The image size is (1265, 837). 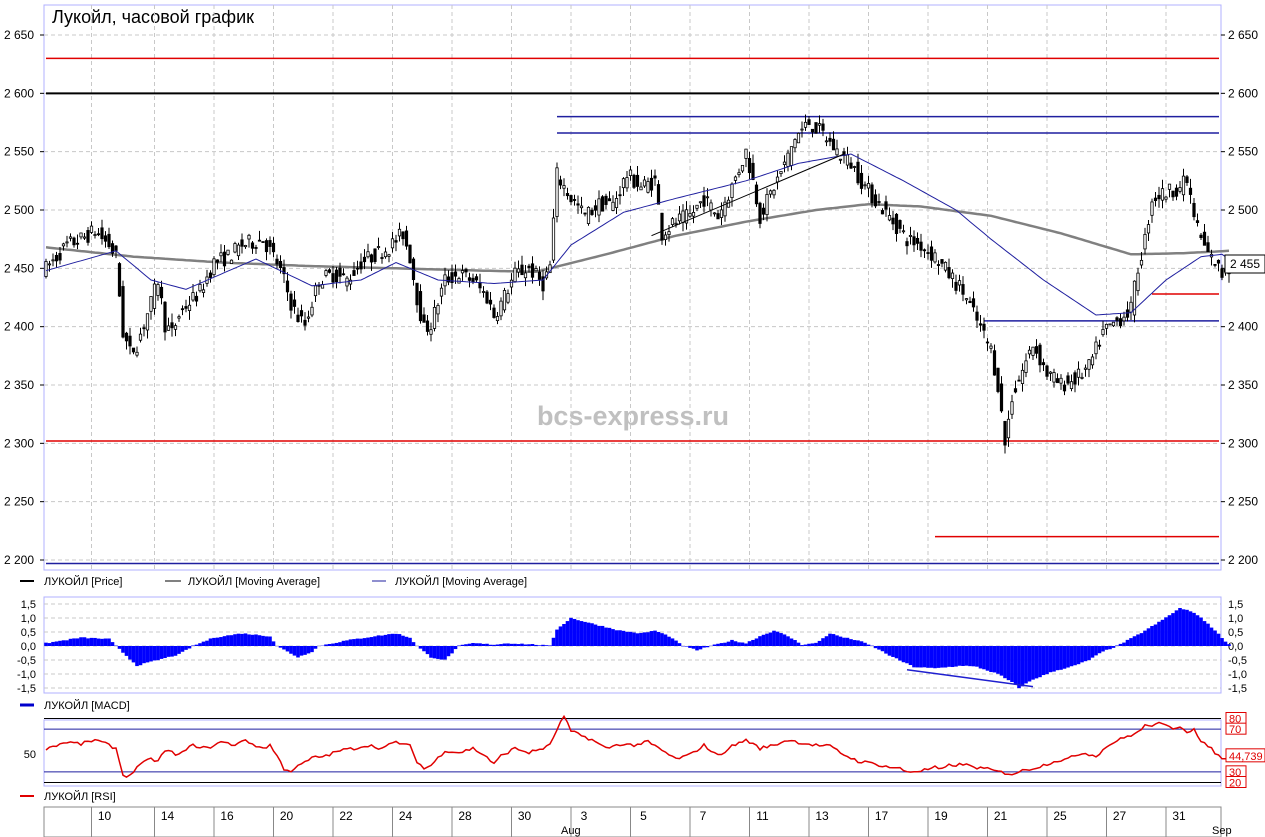 What do you see at coordinates (1246, 757) in the screenshot?
I see `rsi-axis-label: 44,739` at bounding box center [1246, 757].